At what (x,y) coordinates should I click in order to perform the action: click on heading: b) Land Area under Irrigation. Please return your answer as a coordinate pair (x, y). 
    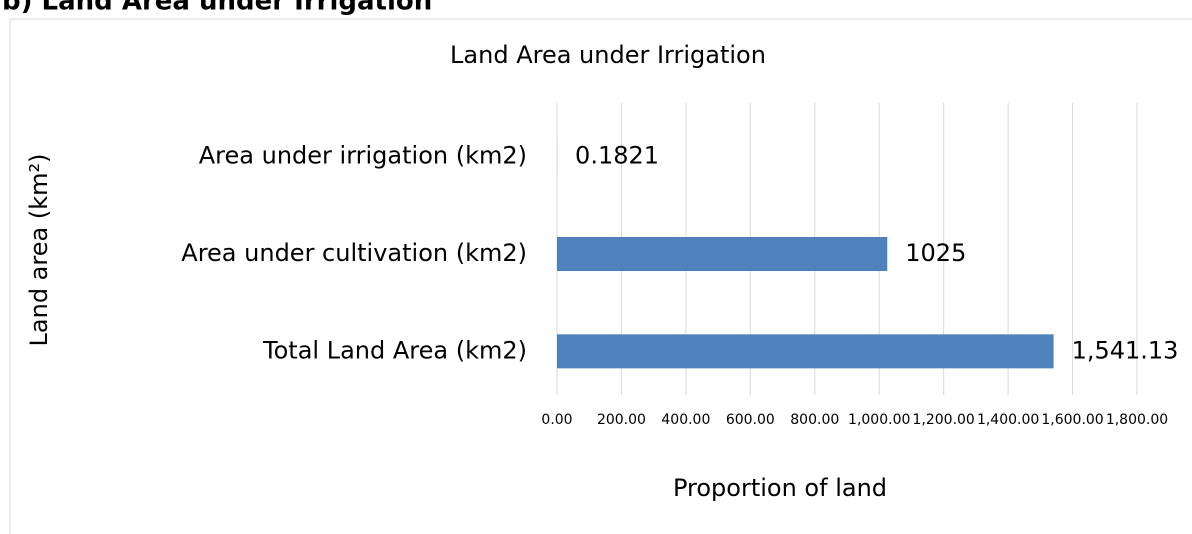
    Looking at the image, I should click on (217, 8).